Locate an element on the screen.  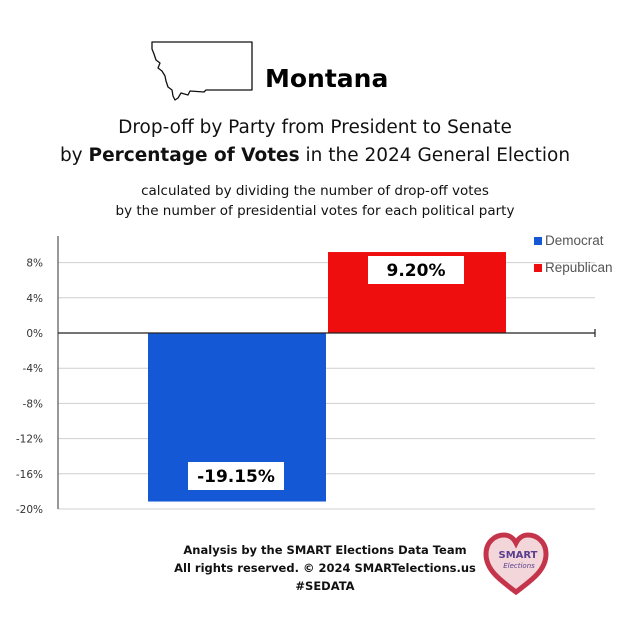
logo-text-elections: Elections is located at coordinates (519, 566).